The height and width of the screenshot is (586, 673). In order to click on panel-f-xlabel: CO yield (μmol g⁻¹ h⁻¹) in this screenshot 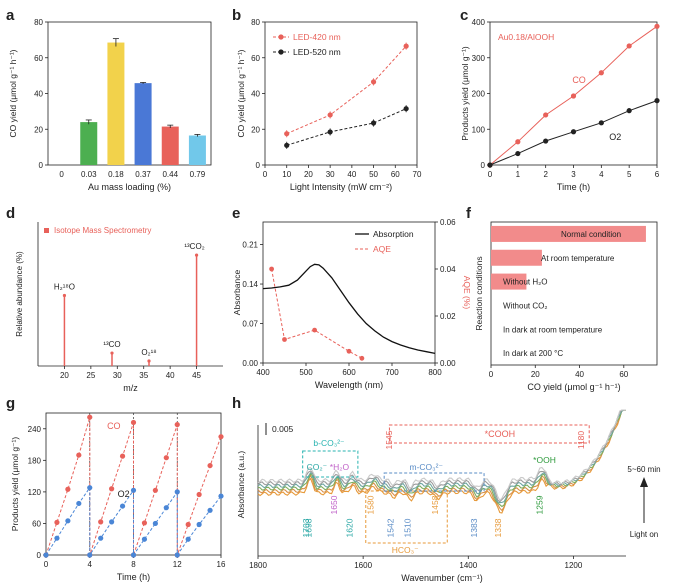, I will do `click(573, 387)`.